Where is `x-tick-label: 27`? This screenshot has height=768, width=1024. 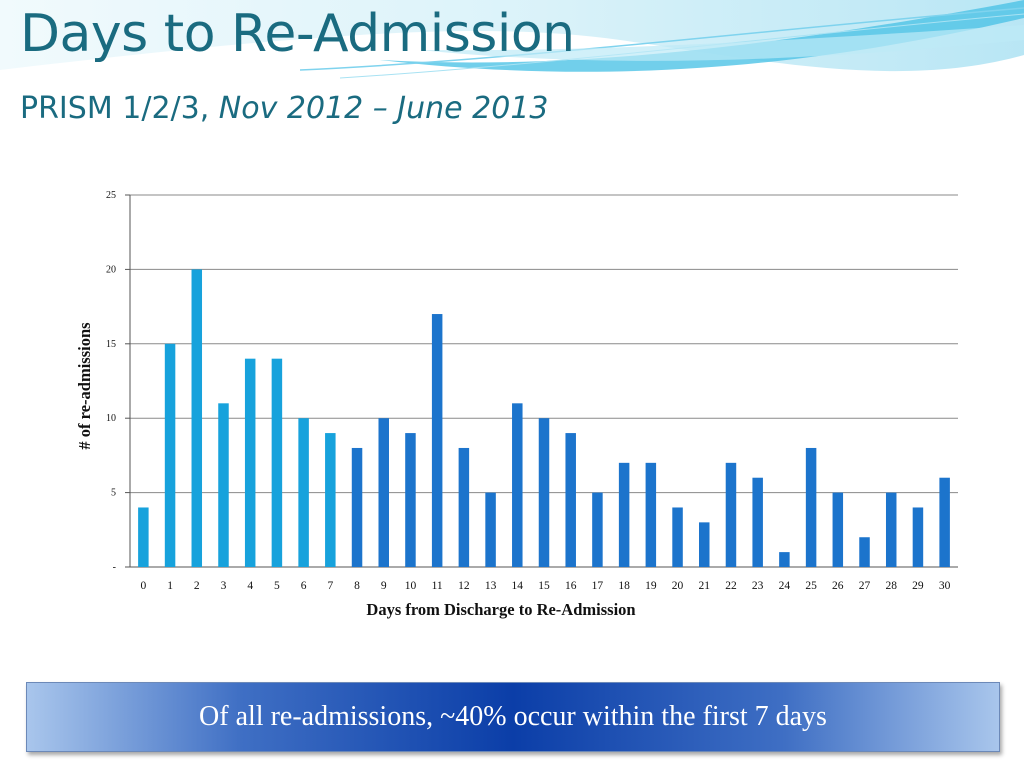 x-tick-label: 27 is located at coordinates (865, 586).